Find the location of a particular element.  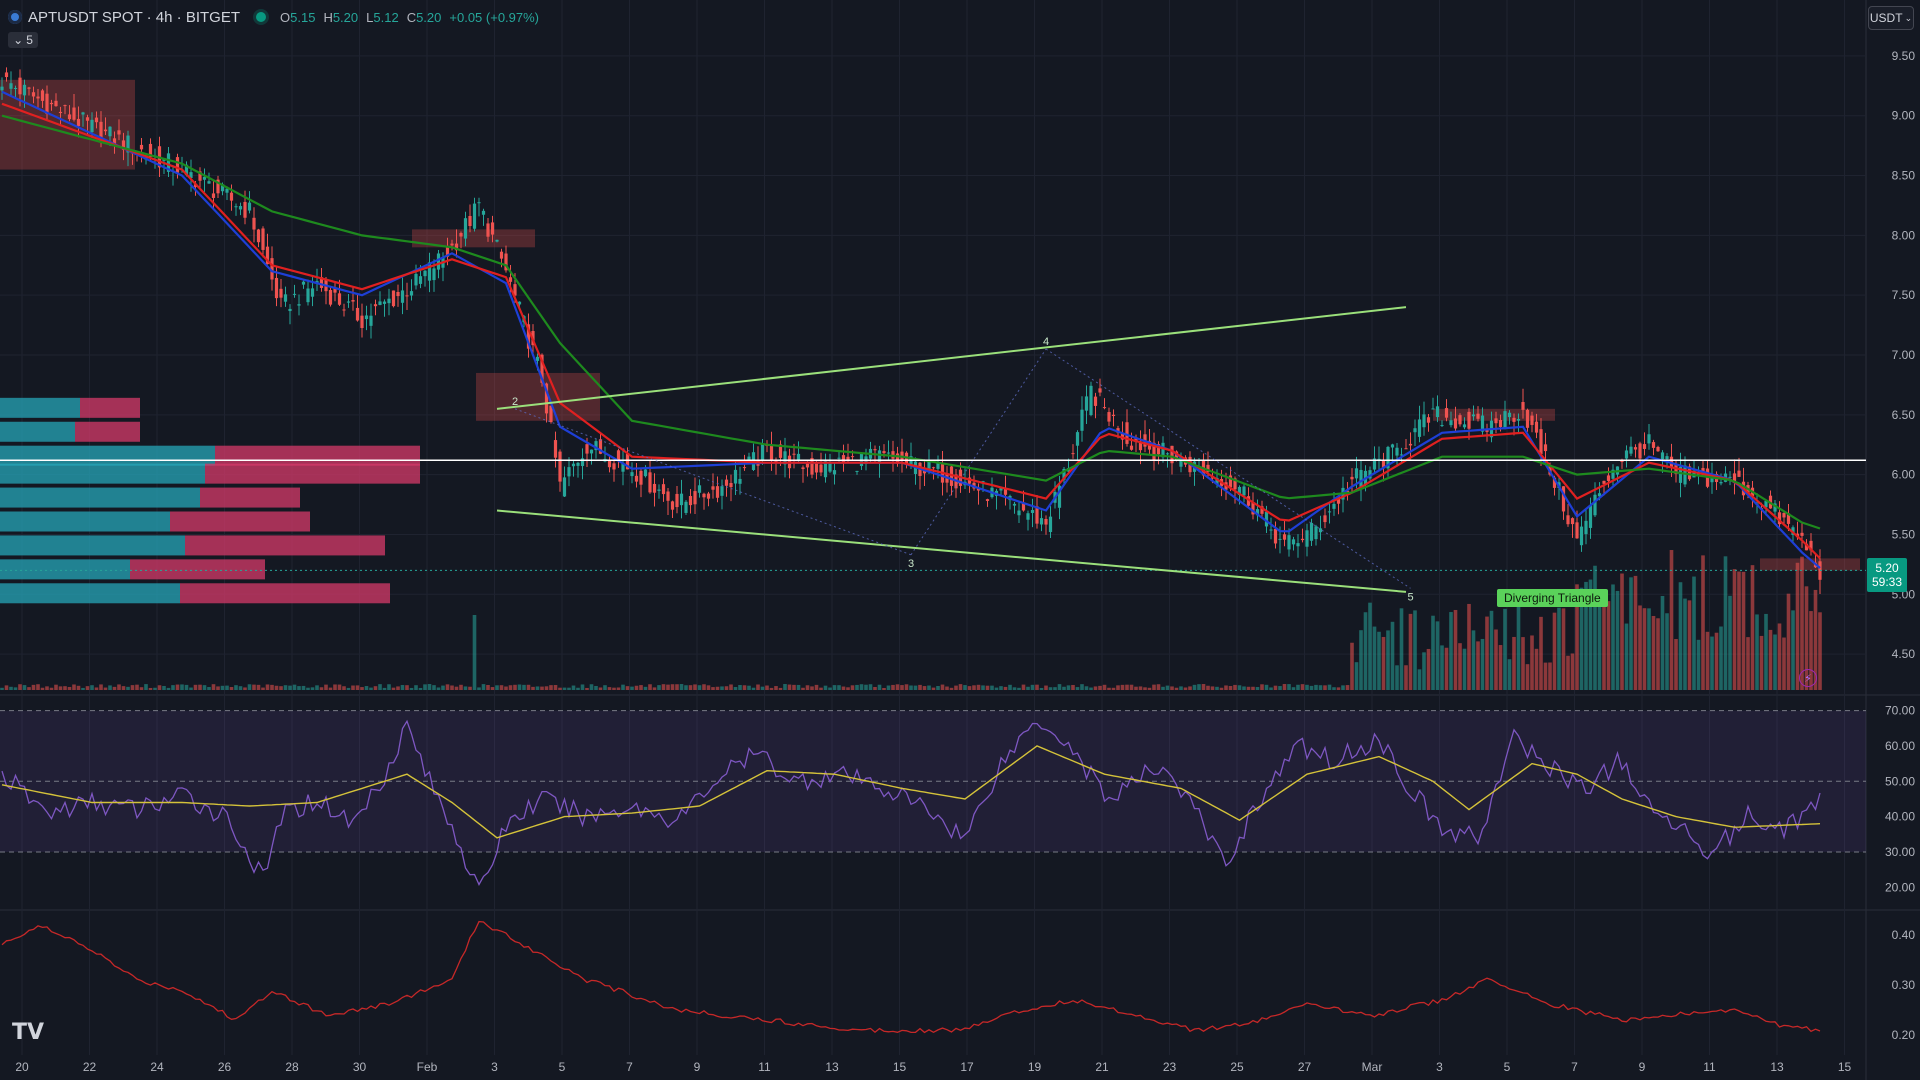

wave-point-label: 4 is located at coordinates (1046, 342).